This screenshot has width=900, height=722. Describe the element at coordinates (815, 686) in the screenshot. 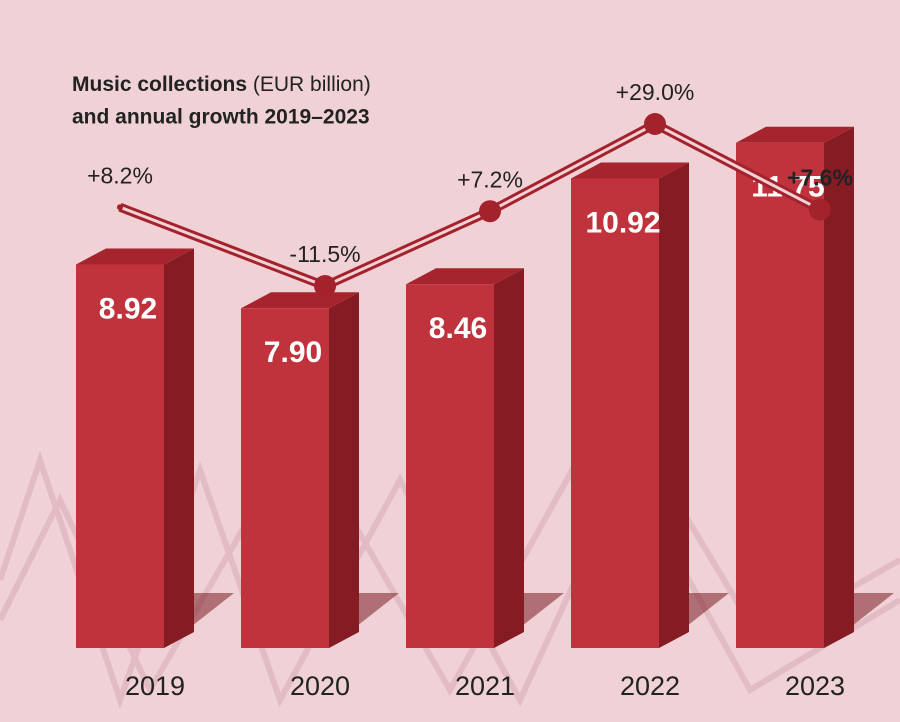

I see `x-tick-label: 2023` at that location.